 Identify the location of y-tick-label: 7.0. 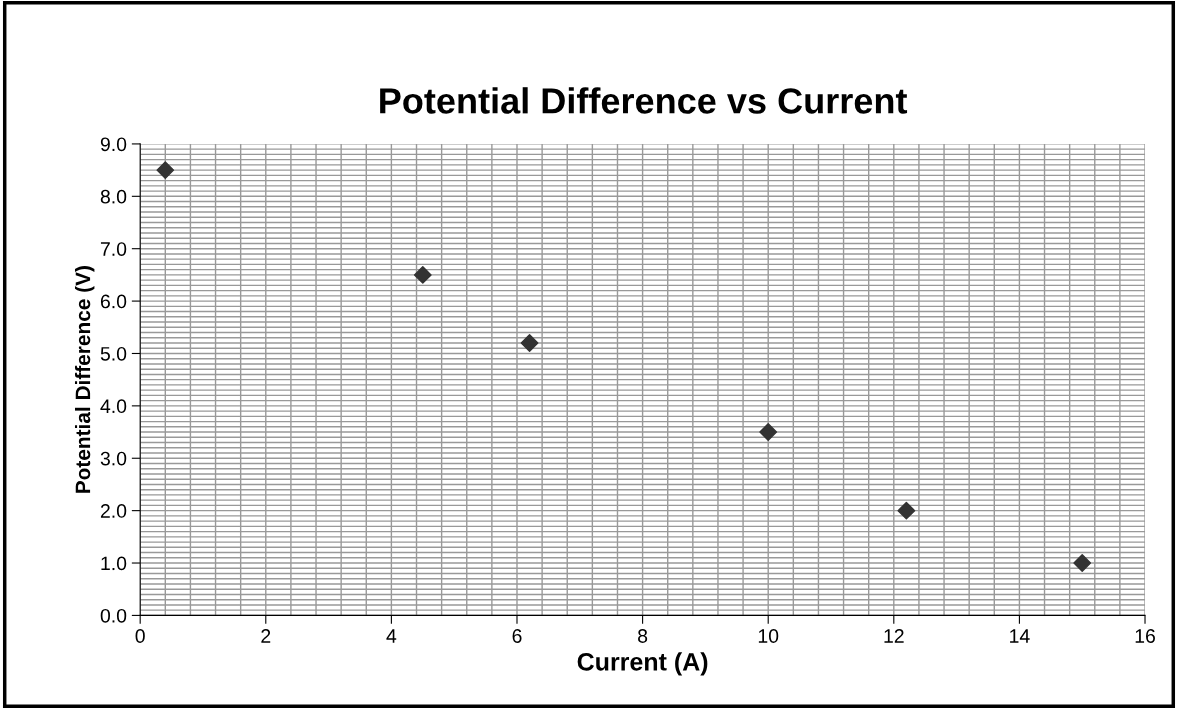
(113, 249).